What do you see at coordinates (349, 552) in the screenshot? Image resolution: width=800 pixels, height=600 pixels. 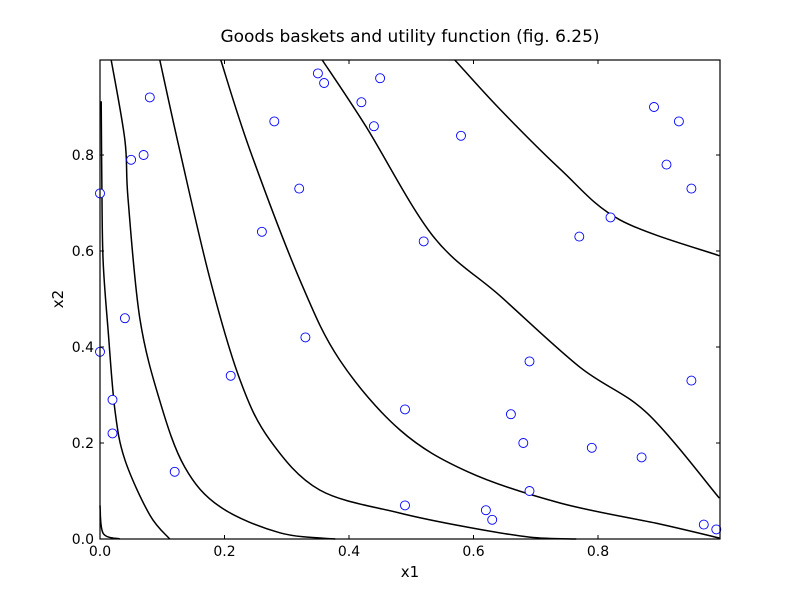 I see `x-tick-label: 0.4` at bounding box center [349, 552].